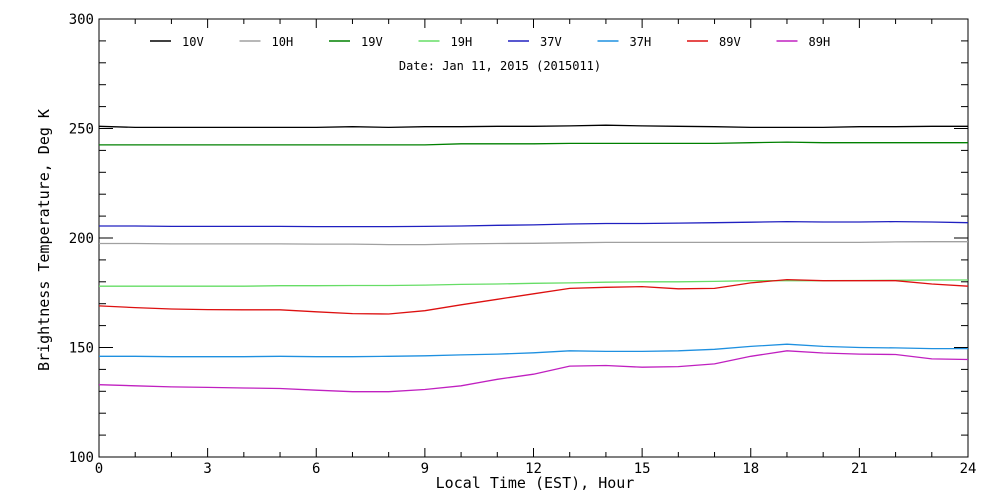 The height and width of the screenshot is (500, 1000). What do you see at coordinates (750, 469) in the screenshot?
I see `x-tick-label: 18` at bounding box center [750, 469].